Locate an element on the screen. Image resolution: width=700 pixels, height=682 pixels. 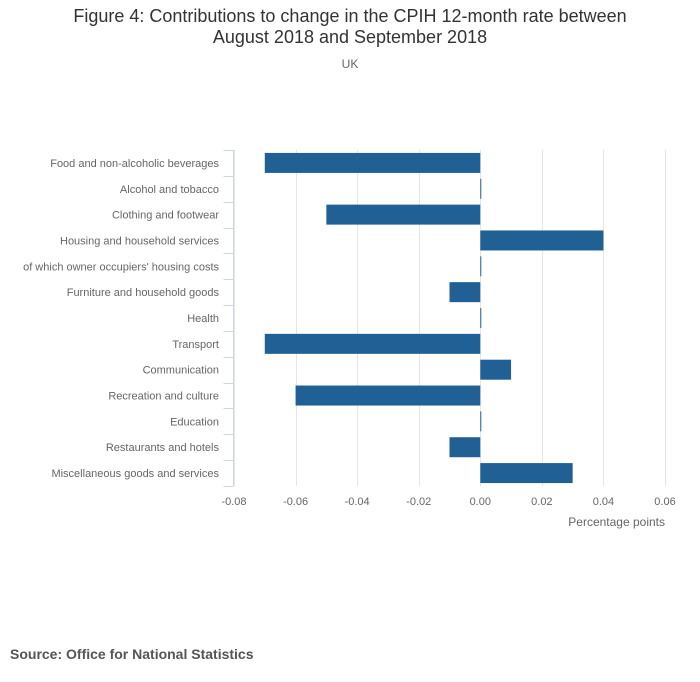
category-label-9: Recreation and culture is located at coordinates (163, 397).